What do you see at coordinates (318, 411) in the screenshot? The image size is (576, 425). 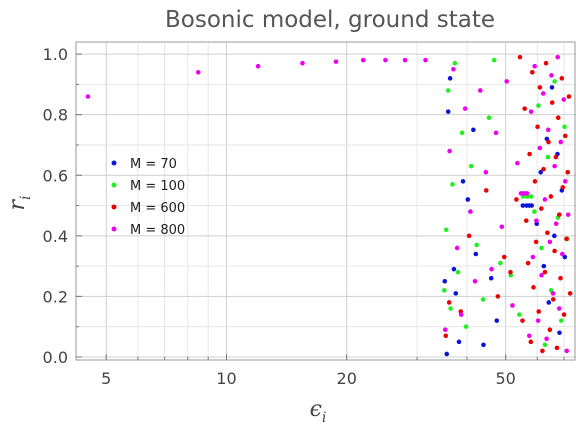 I see `x-axis-label: ϵi` at bounding box center [318, 411].